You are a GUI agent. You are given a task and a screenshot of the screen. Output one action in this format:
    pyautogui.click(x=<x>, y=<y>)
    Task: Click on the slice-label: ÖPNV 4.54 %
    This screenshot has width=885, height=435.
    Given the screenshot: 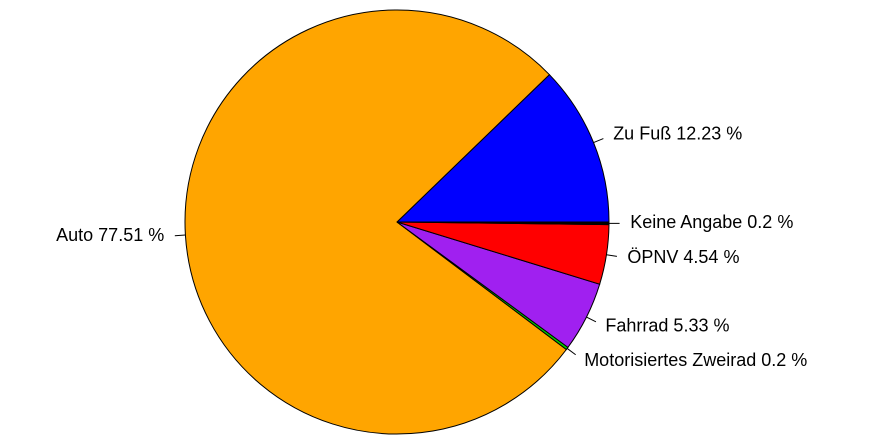 What is the action you would take?
    pyautogui.click(x=683, y=257)
    